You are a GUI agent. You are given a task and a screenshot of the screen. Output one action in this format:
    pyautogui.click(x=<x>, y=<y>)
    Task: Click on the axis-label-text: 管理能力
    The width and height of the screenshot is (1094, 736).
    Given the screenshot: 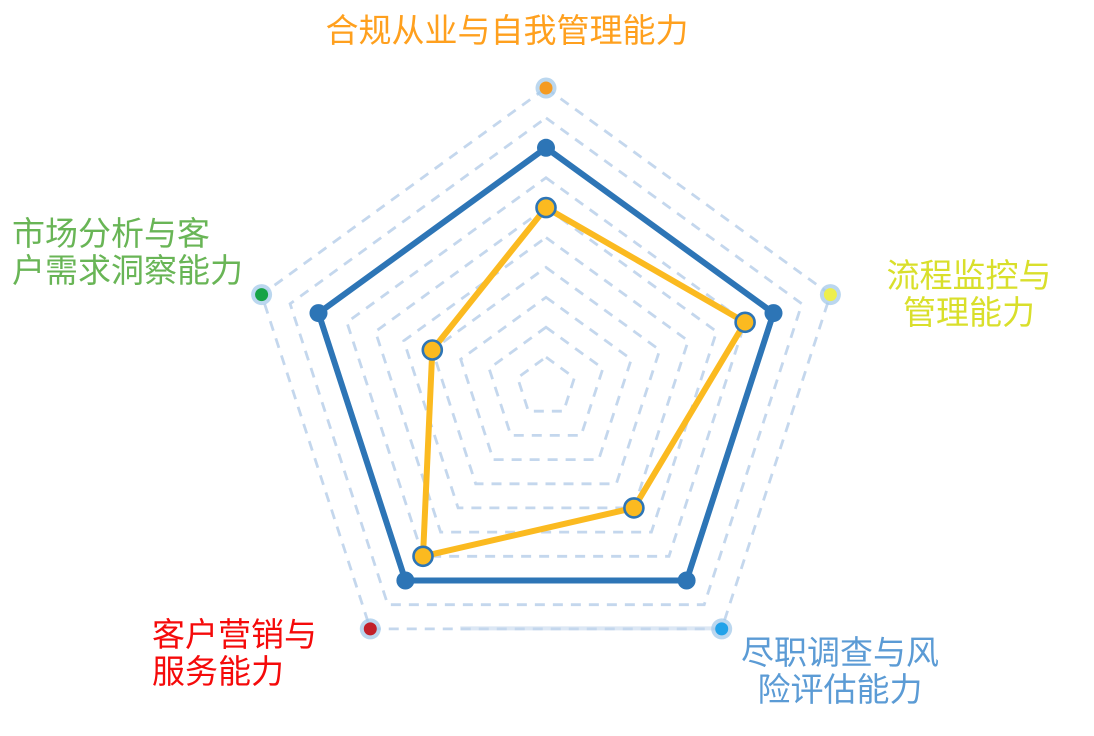 What is the action you would take?
    pyautogui.click(x=969, y=313)
    